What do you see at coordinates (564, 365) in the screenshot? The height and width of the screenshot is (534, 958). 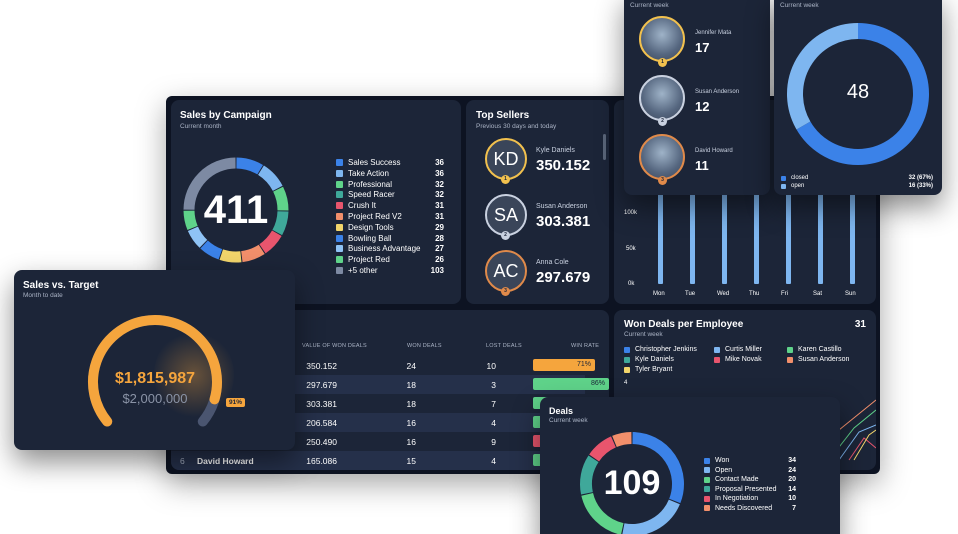 I see `win-rate-bar: 71%` at bounding box center [564, 365].